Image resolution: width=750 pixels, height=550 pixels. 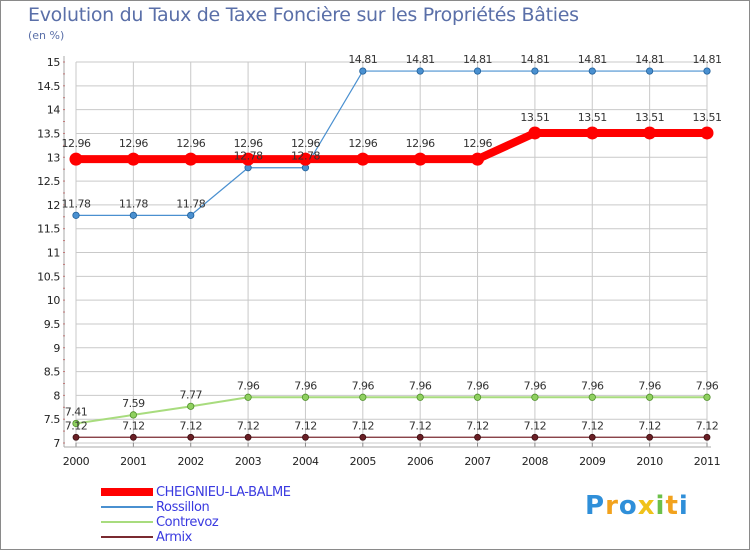 I want to click on y-axis-unit: (en %), so click(x=46, y=35).